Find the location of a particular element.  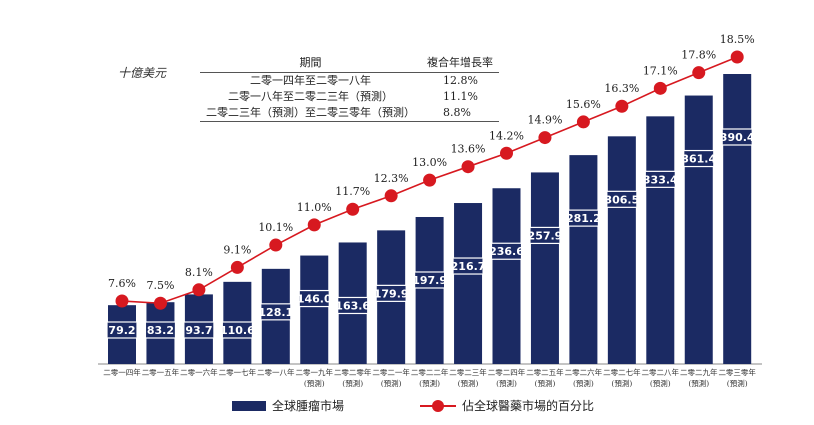

x-tick-label: 二零二零年 is located at coordinates (353, 372).